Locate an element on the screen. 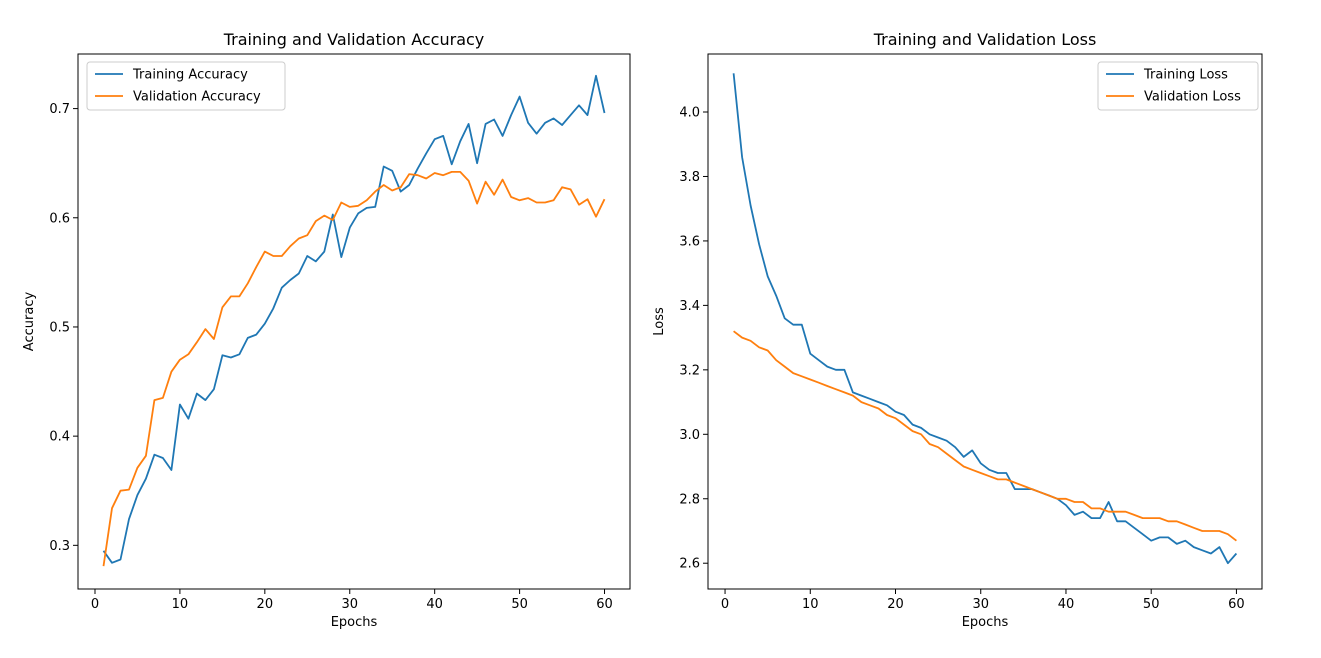 This screenshot has width=1321, height=658. legend: Training Accuracy Validation Accuracy is located at coordinates (186, 86).